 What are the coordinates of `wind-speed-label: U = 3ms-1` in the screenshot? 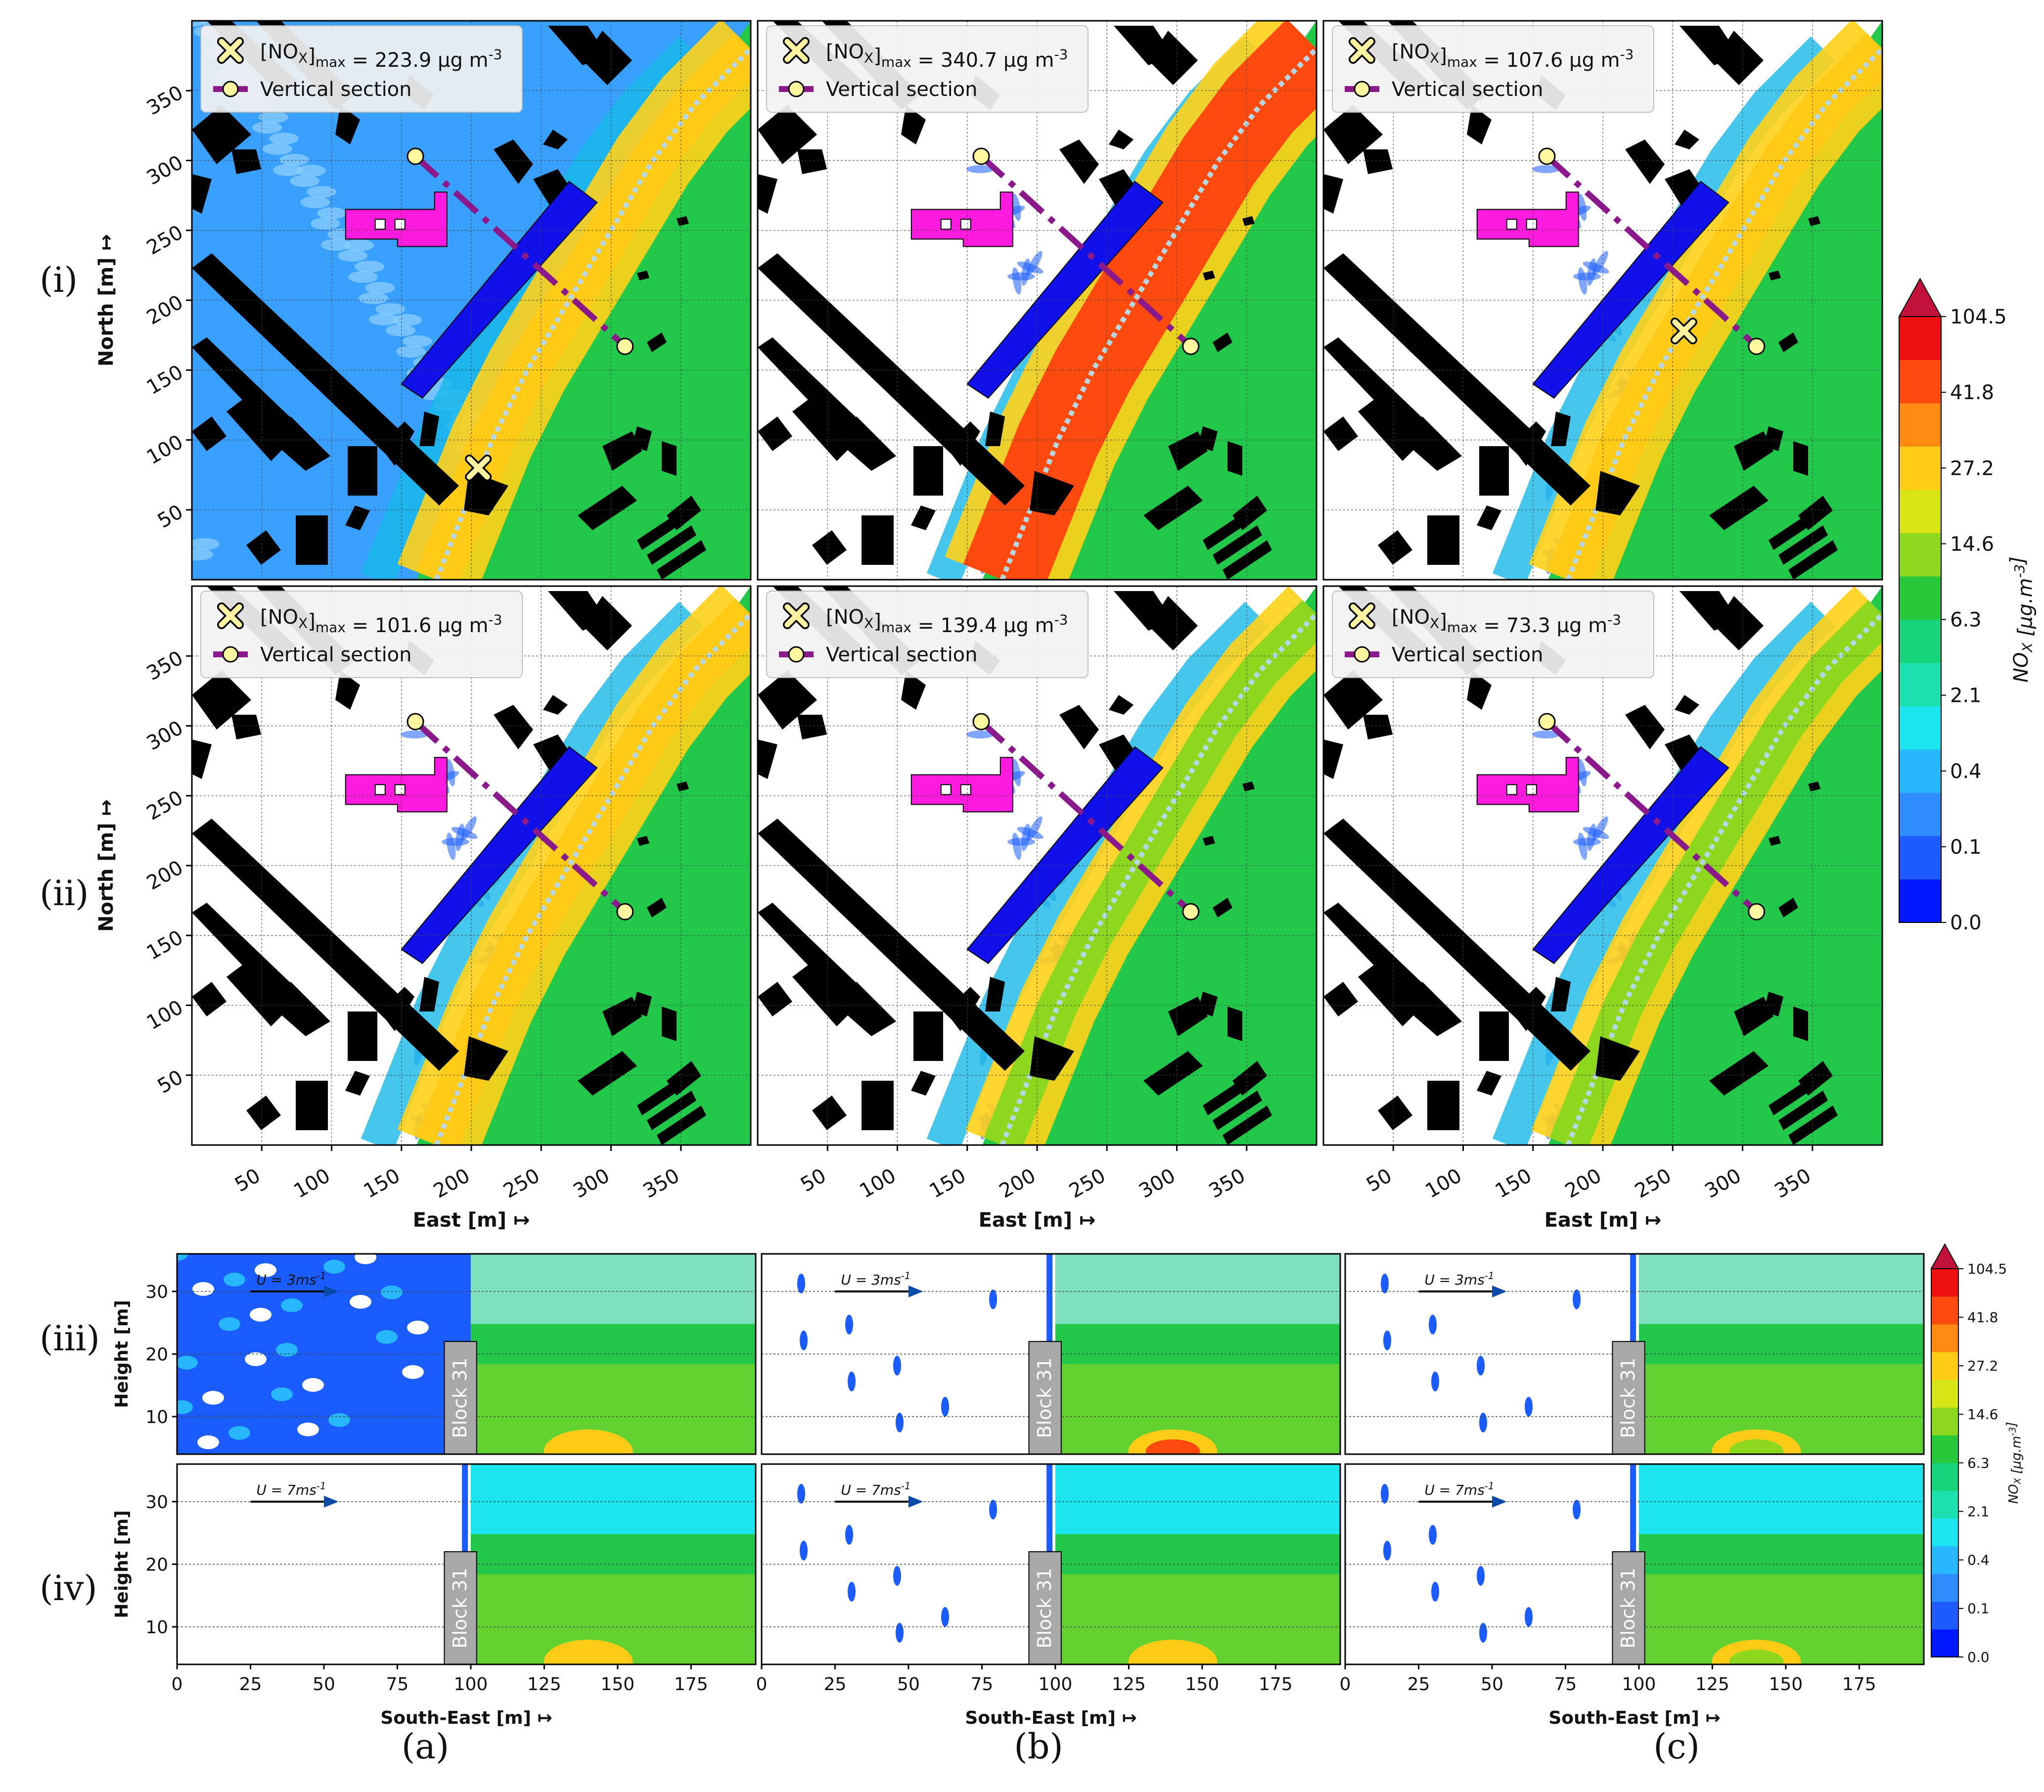 It's located at (291, 1279).